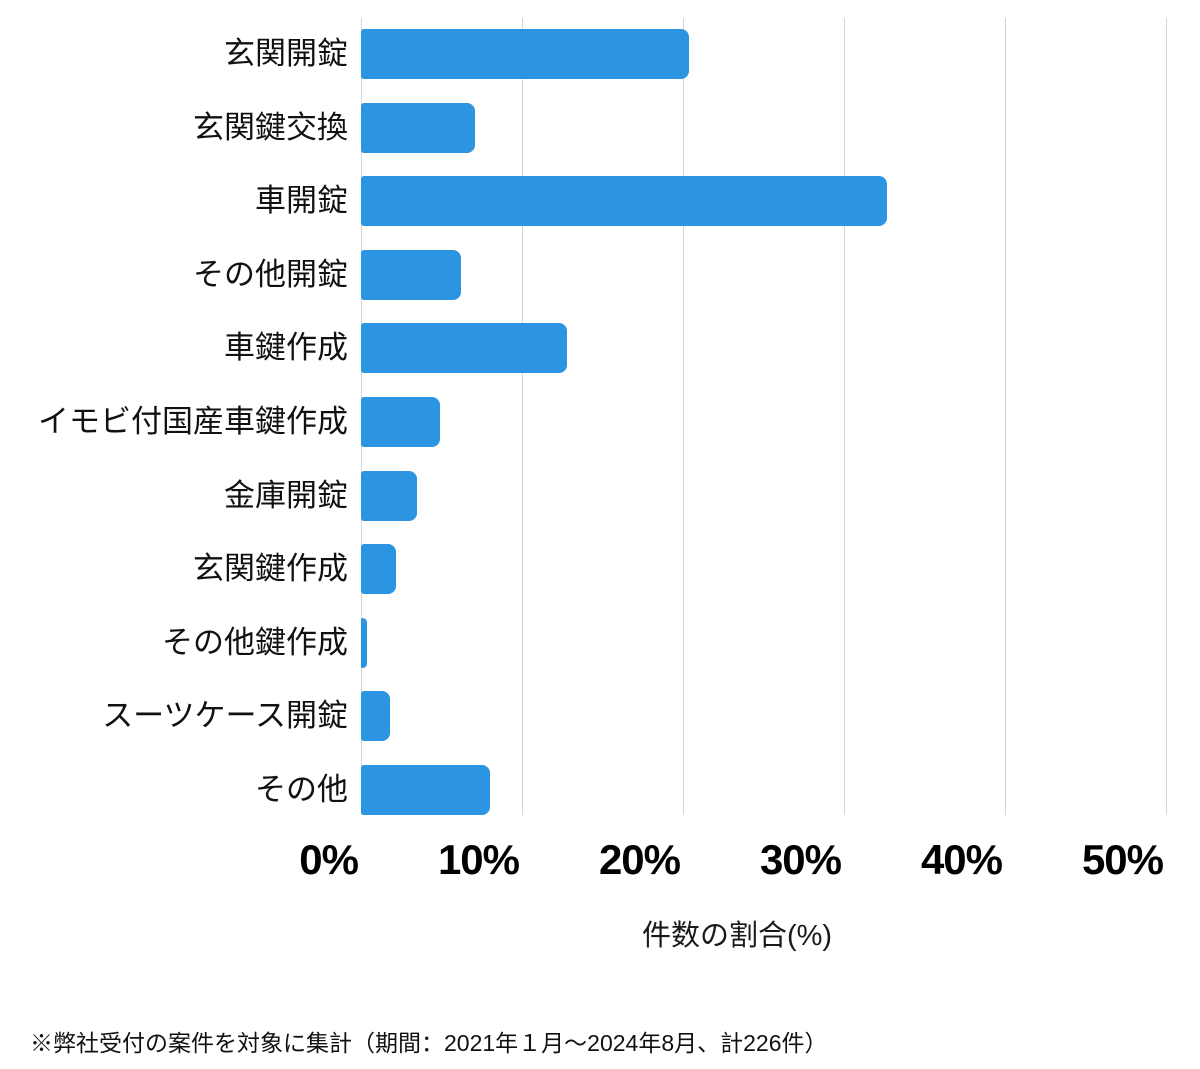 The height and width of the screenshot is (1069, 1200). Describe the element at coordinates (225, 716) in the screenshot. I see `category-label: スーツケース開錠` at that location.